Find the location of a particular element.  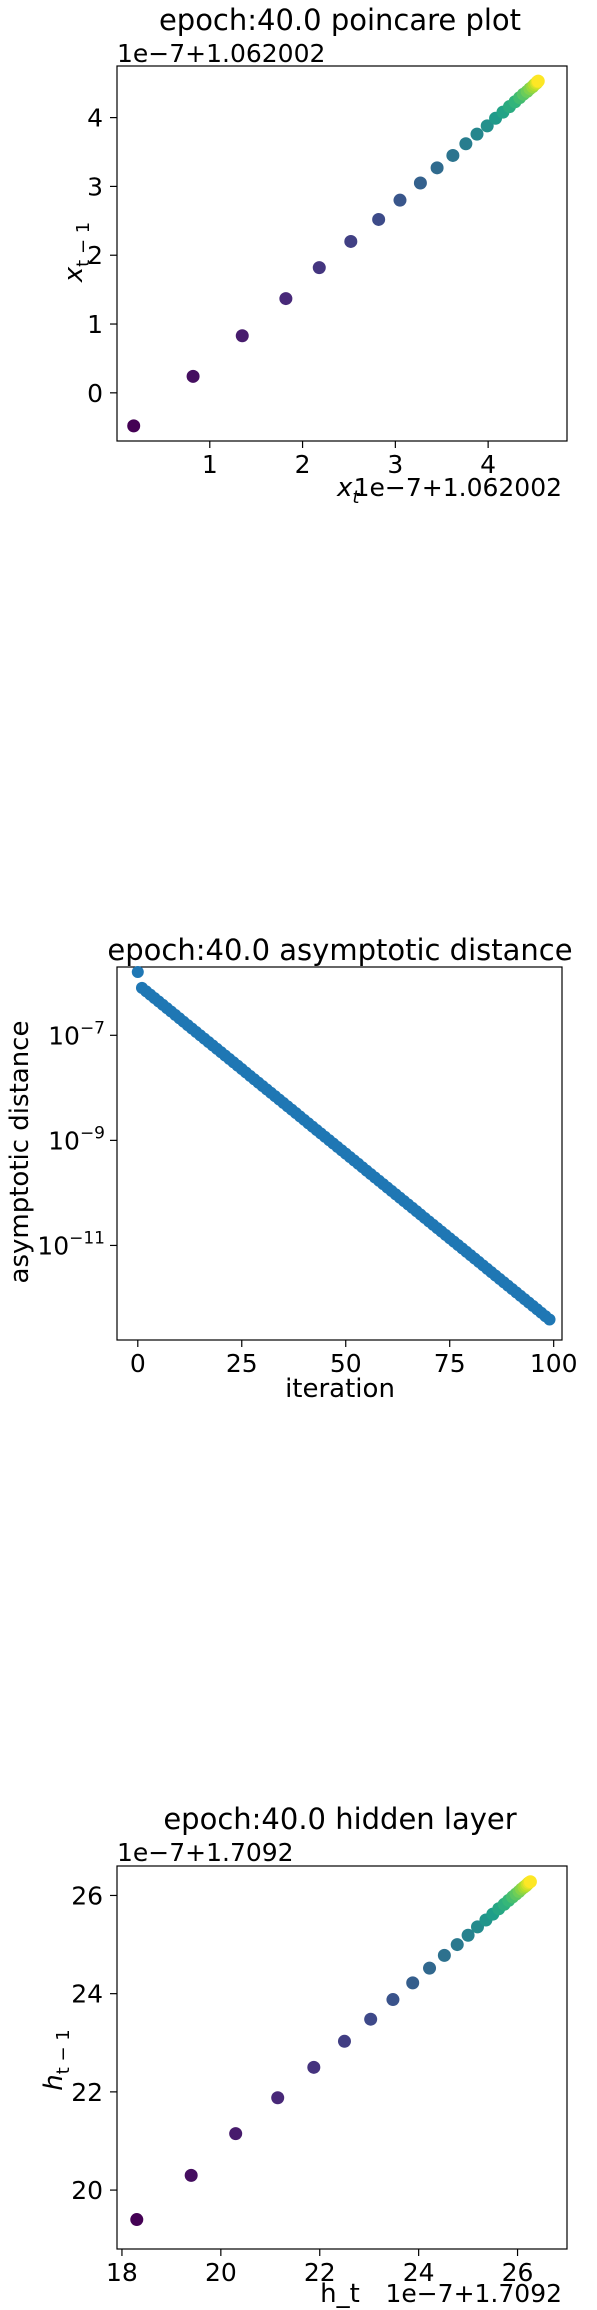

x-tick-label: 18 is located at coordinates (122, 2272).